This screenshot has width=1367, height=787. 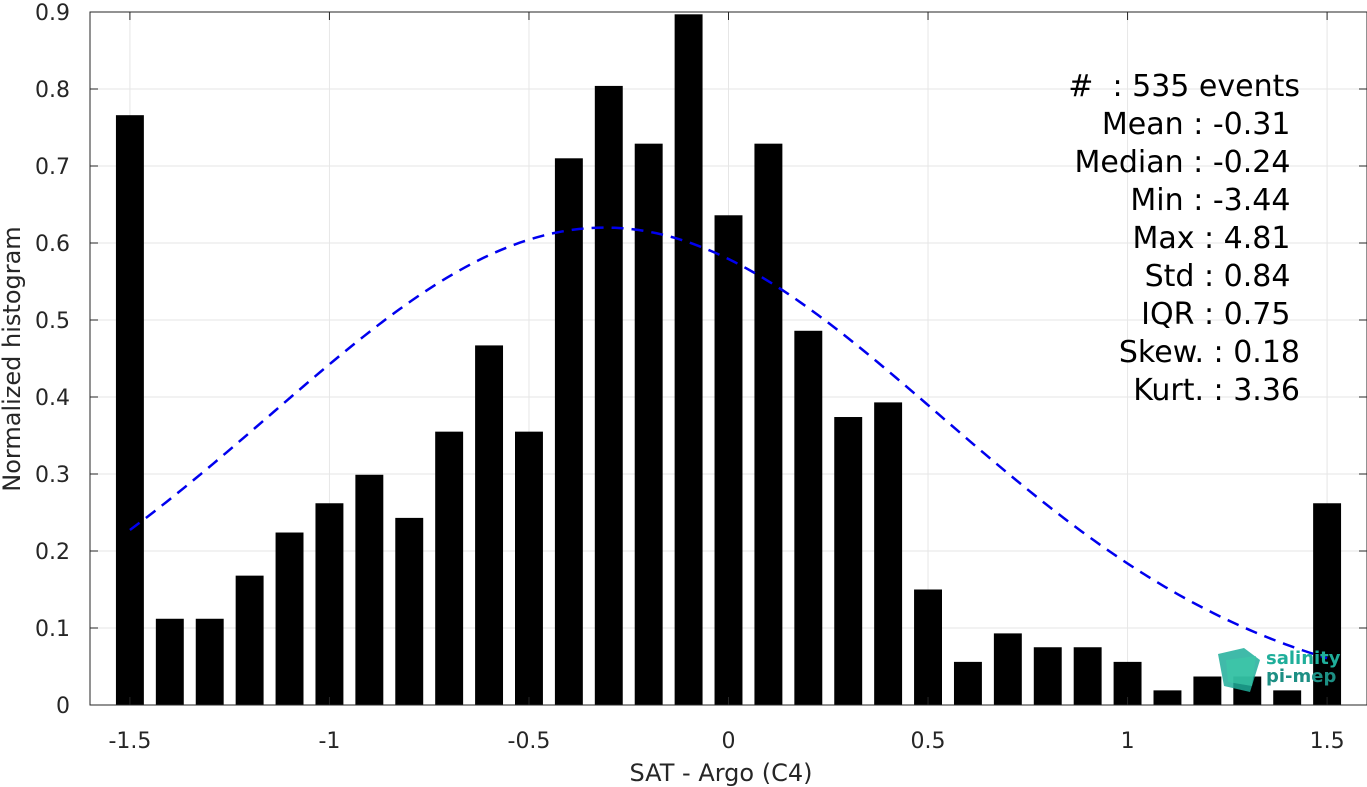 What do you see at coordinates (52, 167) in the screenshot?
I see `y-tick-label: 0.7` at bounding box center [52, 167].